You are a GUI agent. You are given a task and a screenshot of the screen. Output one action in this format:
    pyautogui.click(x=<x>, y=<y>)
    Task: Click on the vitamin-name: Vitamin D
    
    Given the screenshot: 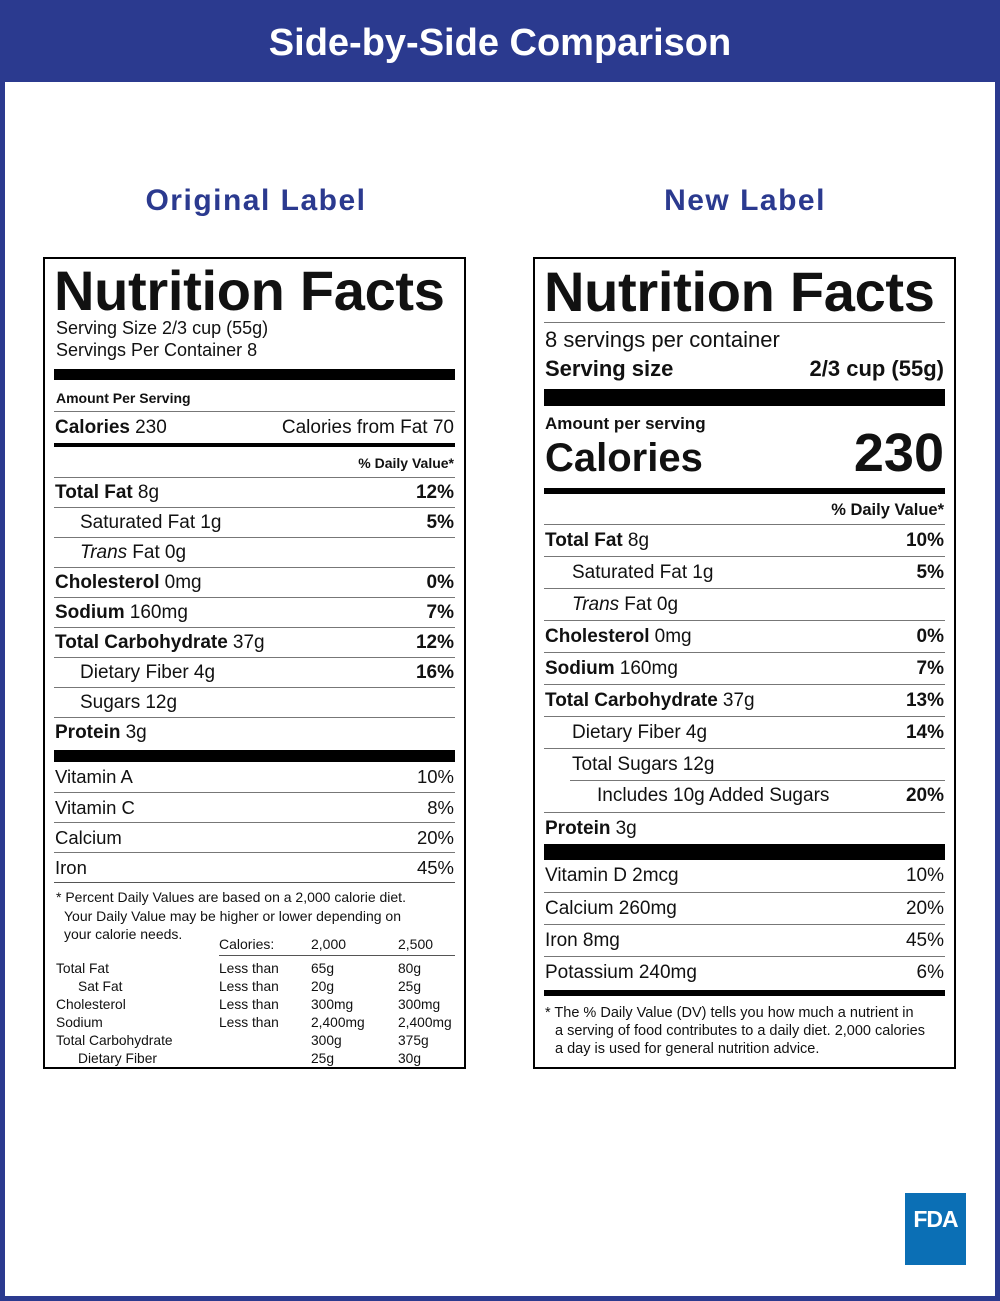 What is the action you would take?
    pyautogui.click(x=586, y=875)
    